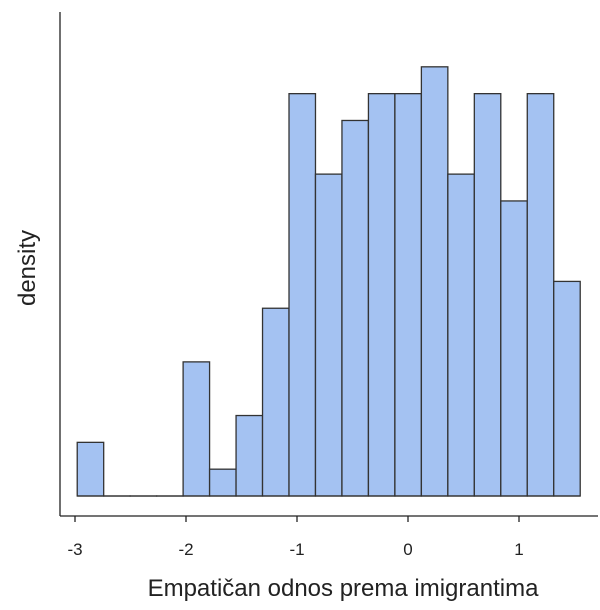 This screenshot has width=600, height=610. I want to click on x-tick-label: -3, so click(74, 549).